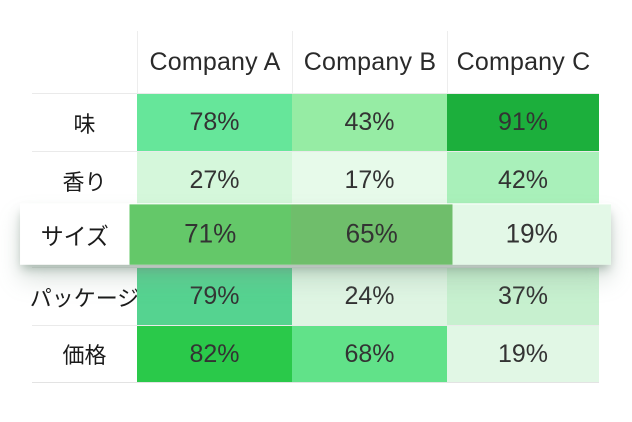  What do you see at coordinates (84, 354) in the screenshot?
I see `row-label: 価格` at bounding box center [84, 354].